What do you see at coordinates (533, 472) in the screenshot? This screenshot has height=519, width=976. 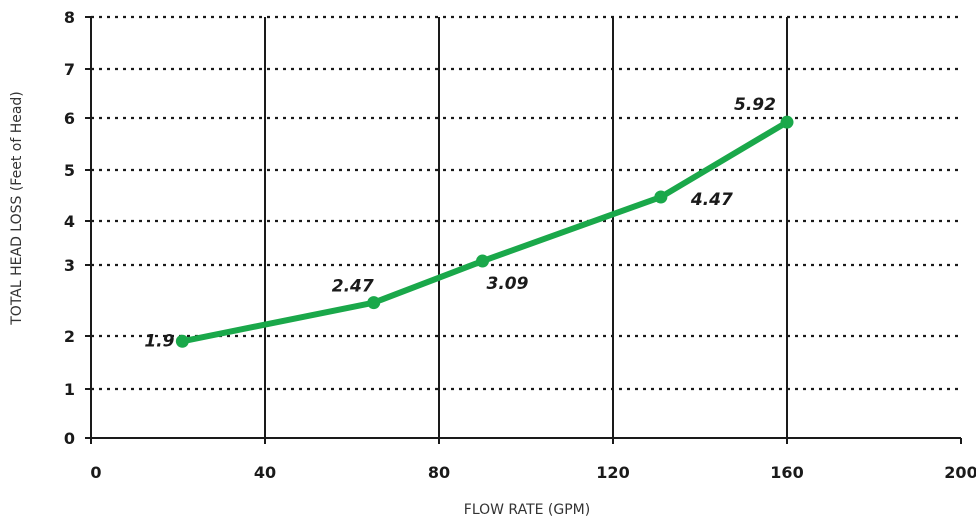 I see `x-axis-tick-labels: 0 40 80 120 160 200` at bounding box center [533, 472].